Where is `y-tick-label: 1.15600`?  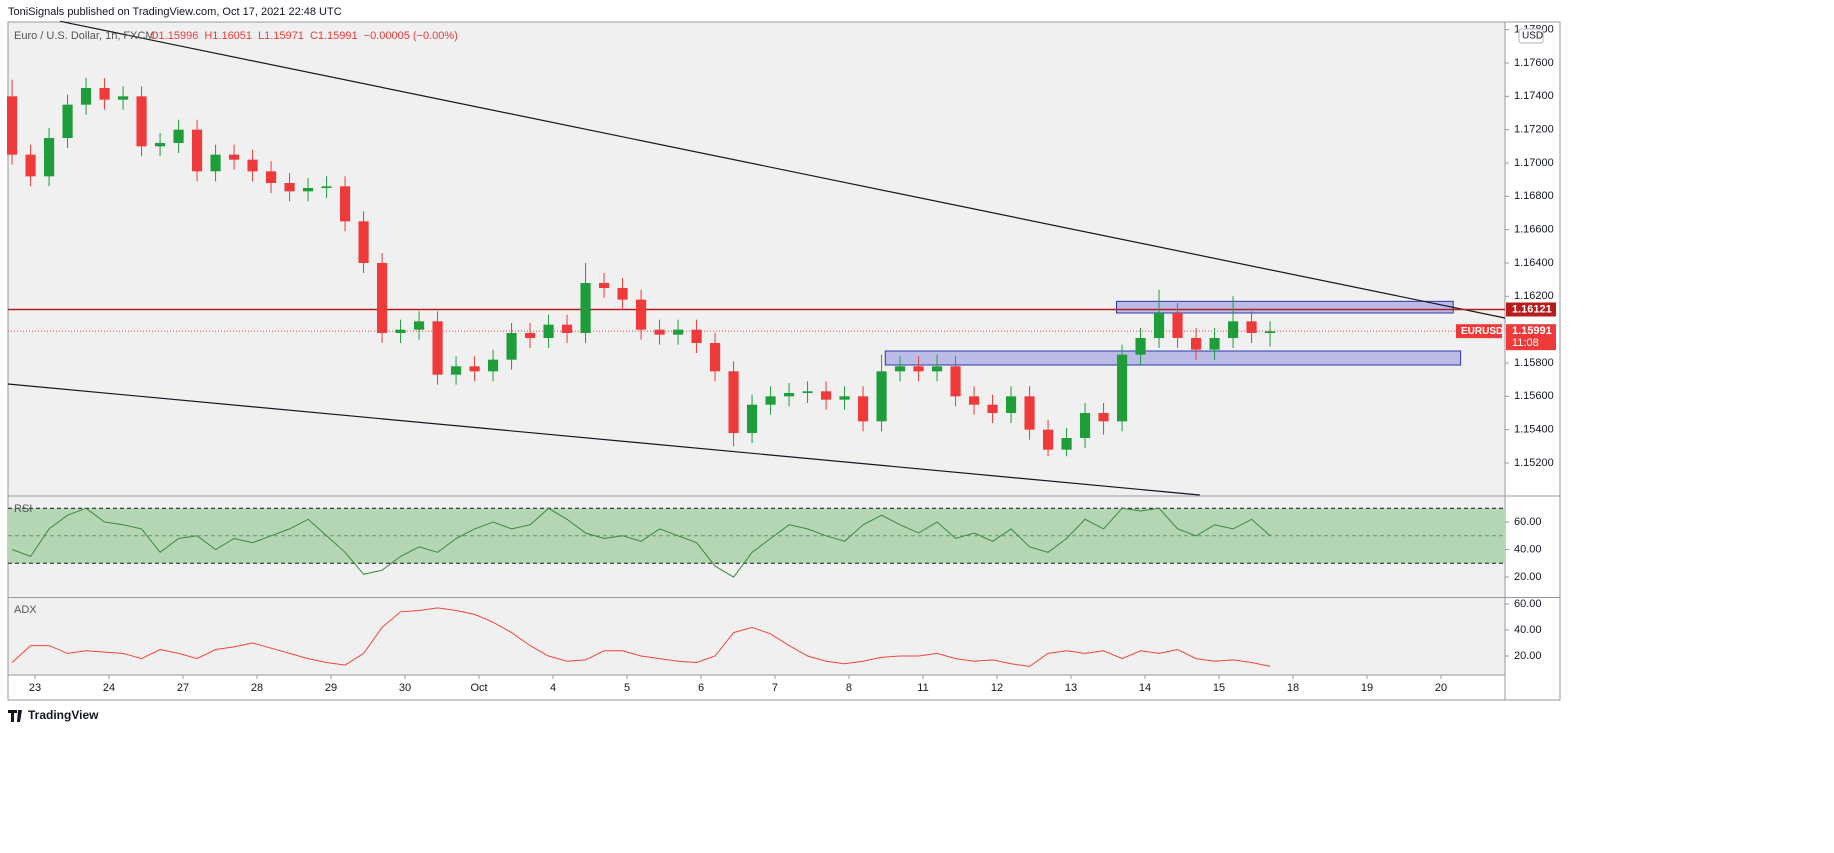
y-tick-label: 1.15600 is located at coordinates (1534, 396).